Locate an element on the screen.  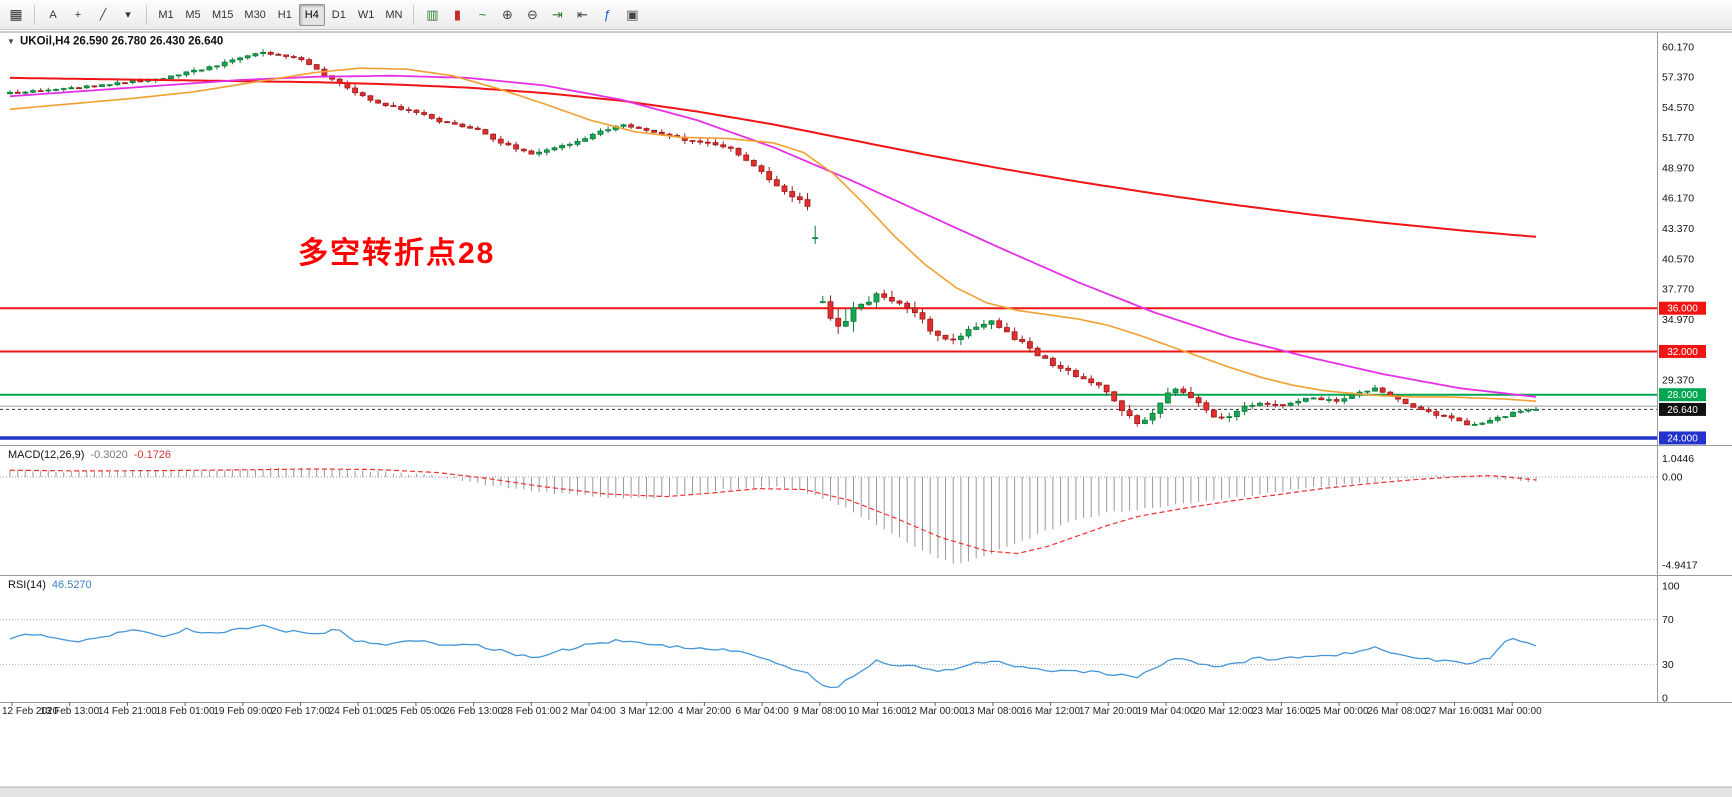
bar-chart-type-icon: ▥ is located at coordinates (432, 15).